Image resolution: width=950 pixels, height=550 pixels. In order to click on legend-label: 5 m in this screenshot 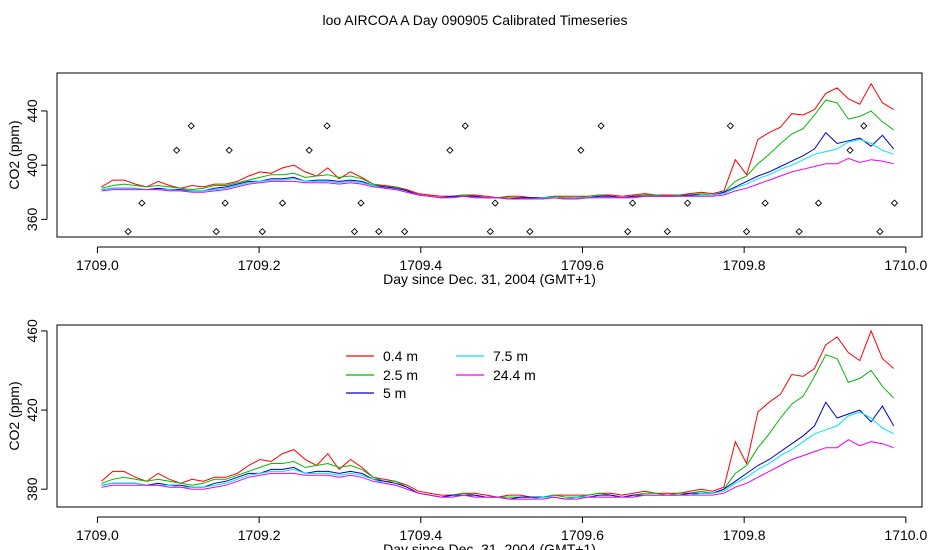, I will do `click(394, 393)`.